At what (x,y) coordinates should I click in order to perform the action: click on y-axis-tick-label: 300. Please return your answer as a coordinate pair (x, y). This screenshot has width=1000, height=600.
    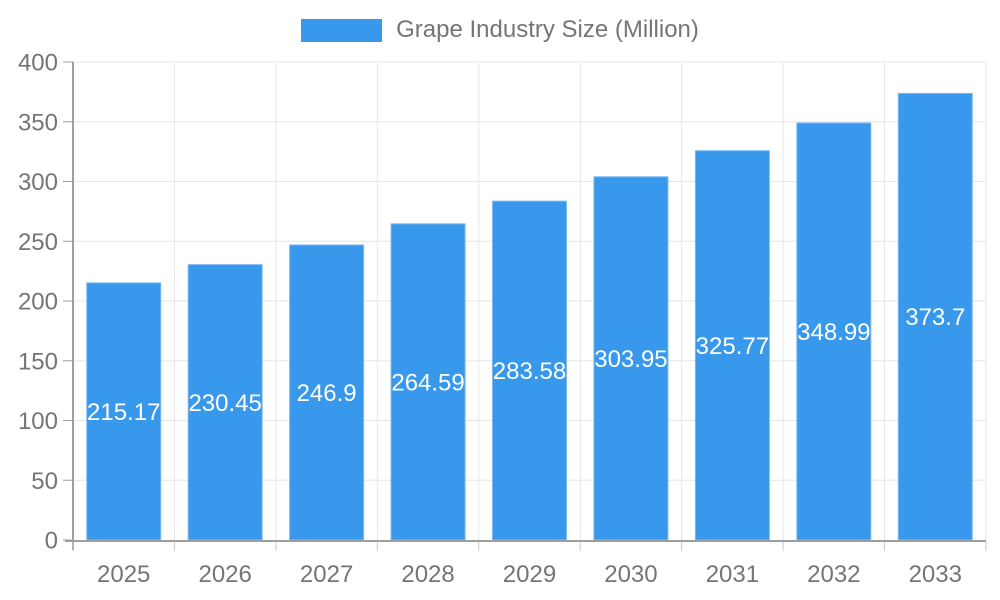
    Looking at the image, I should click on (38, 182).